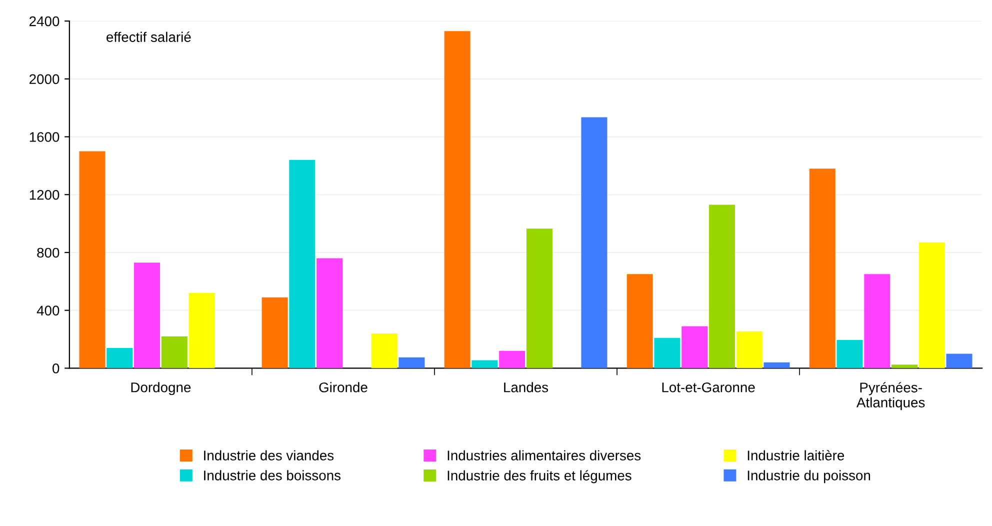  I want to click on legend-label: Industrie des fruits et légumes, so click(540, 477).